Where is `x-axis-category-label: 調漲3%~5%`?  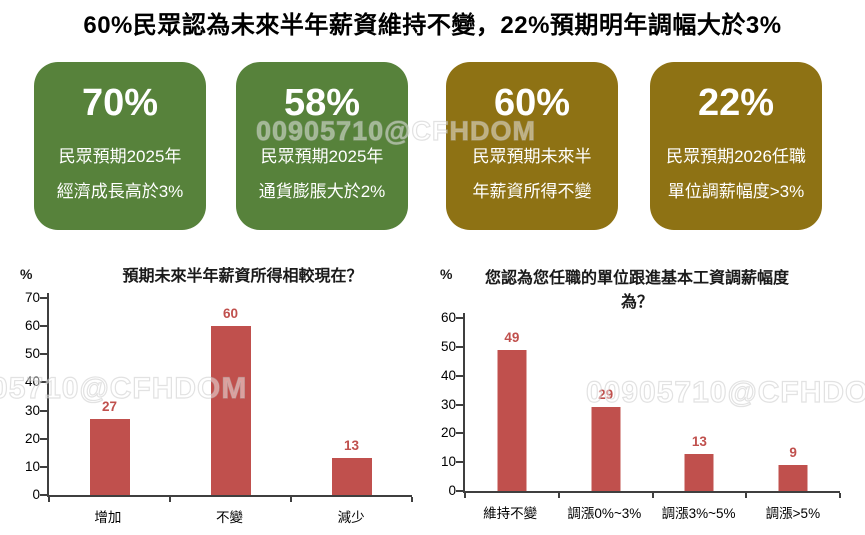
x-axis-category-label: 調漲3%~5% is located at coordinates (698, 513).